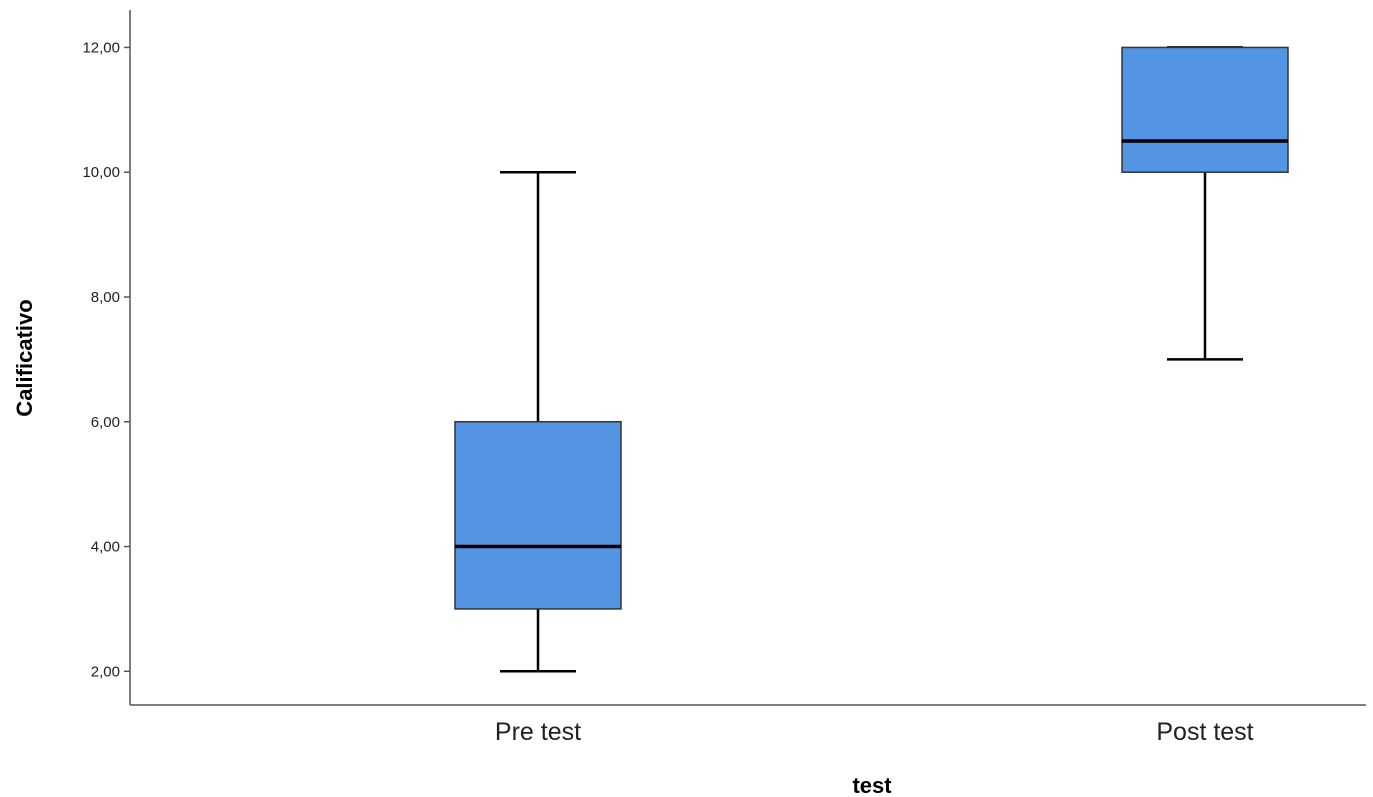  I want to click on x-axis-category-labels: Pre test Post test, so click(874, 732).